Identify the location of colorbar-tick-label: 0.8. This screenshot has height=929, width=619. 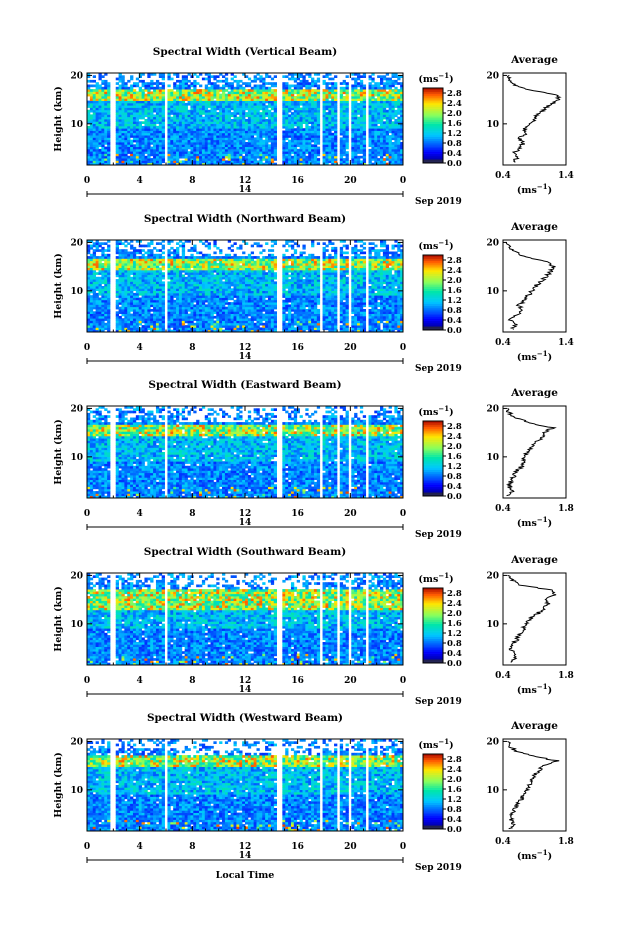
(454, 144).